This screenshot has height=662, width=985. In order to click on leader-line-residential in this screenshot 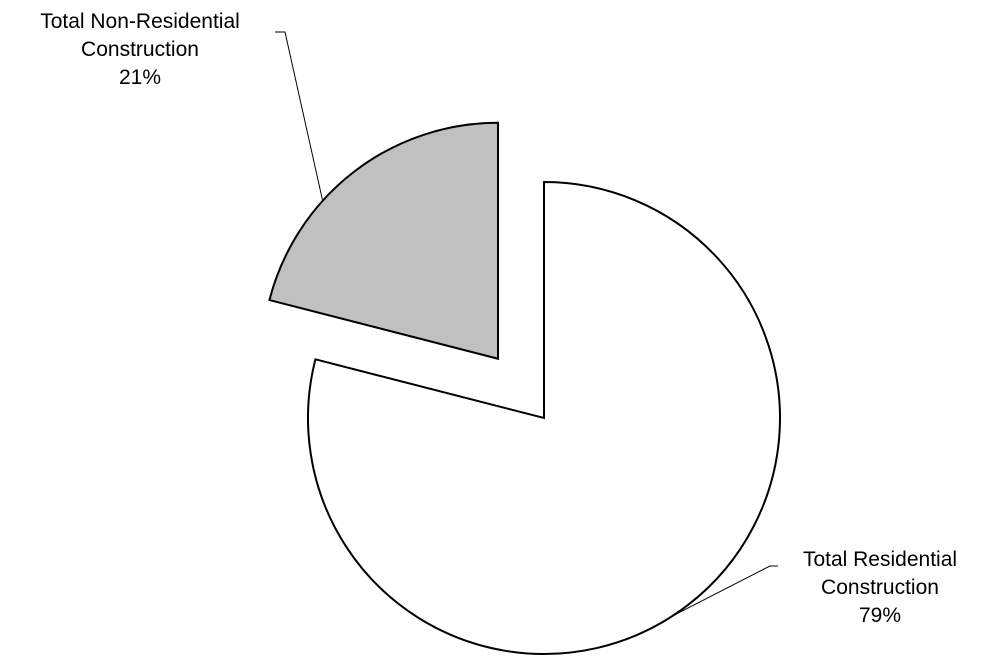, I will do `click(725, 591)`.